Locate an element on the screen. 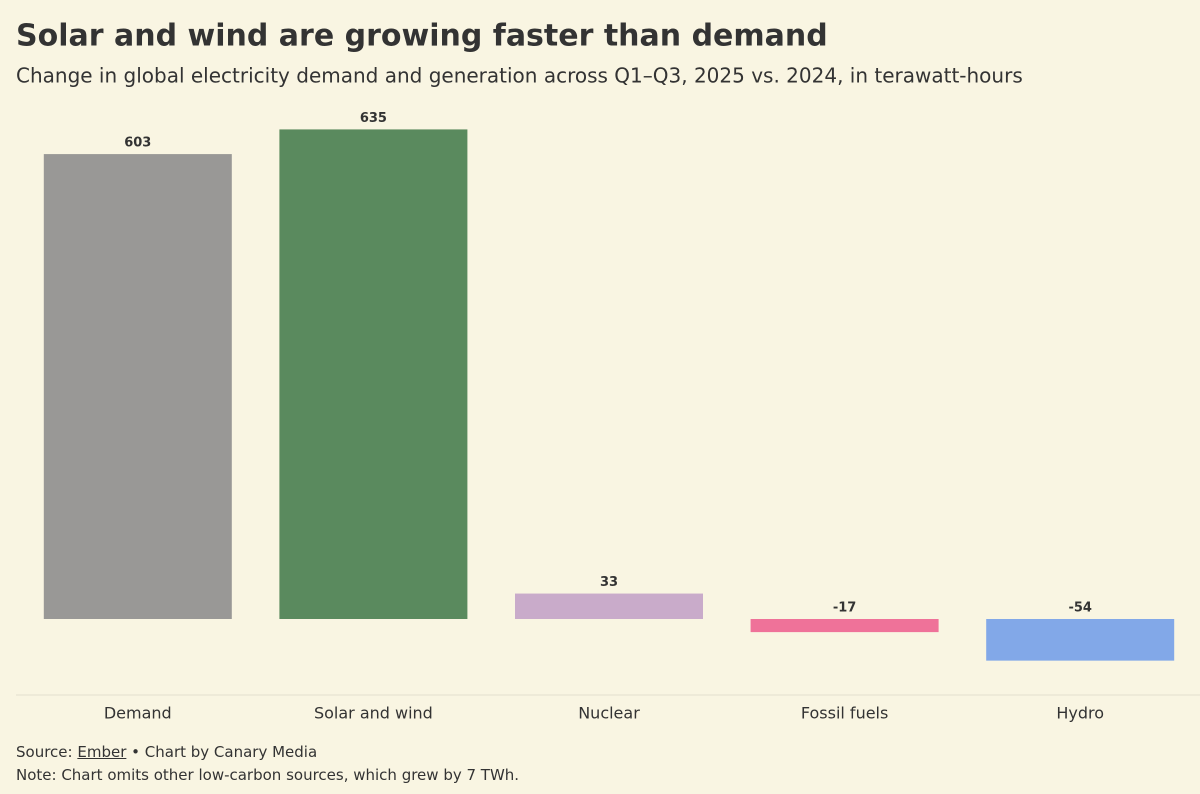 The image size is (1200, 794). value-label: 603 is located at coordinates (137, 143).